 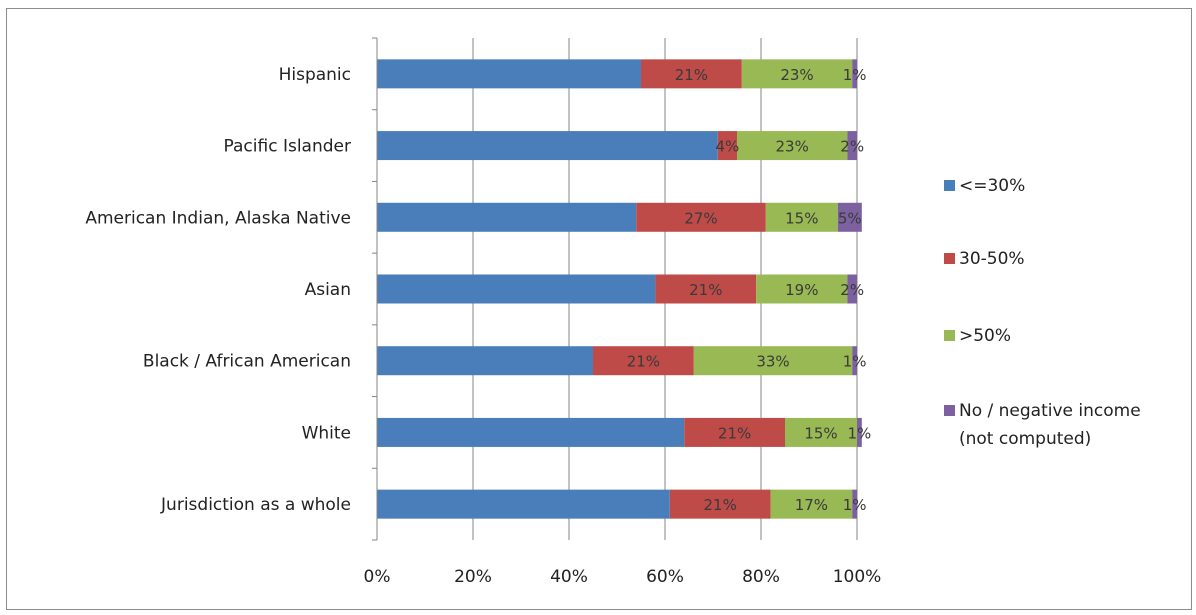 I want to click on x-tick-label: 40%, so click(x=569, y=577).